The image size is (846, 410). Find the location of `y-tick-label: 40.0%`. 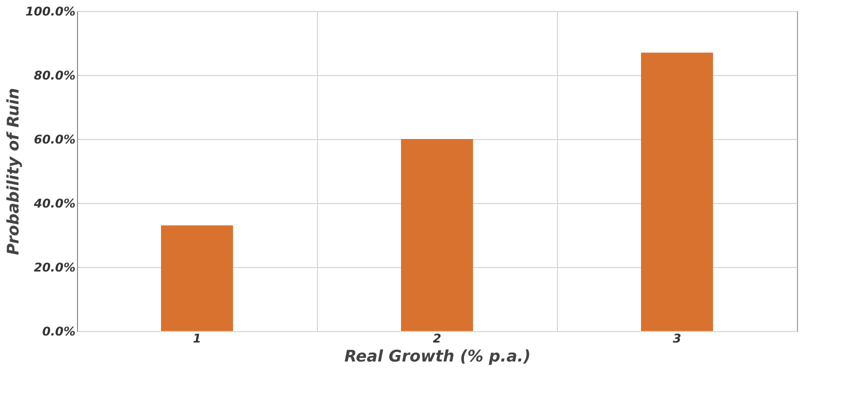

y-tick-label: 40.0% is located at coordinates (54, 203).